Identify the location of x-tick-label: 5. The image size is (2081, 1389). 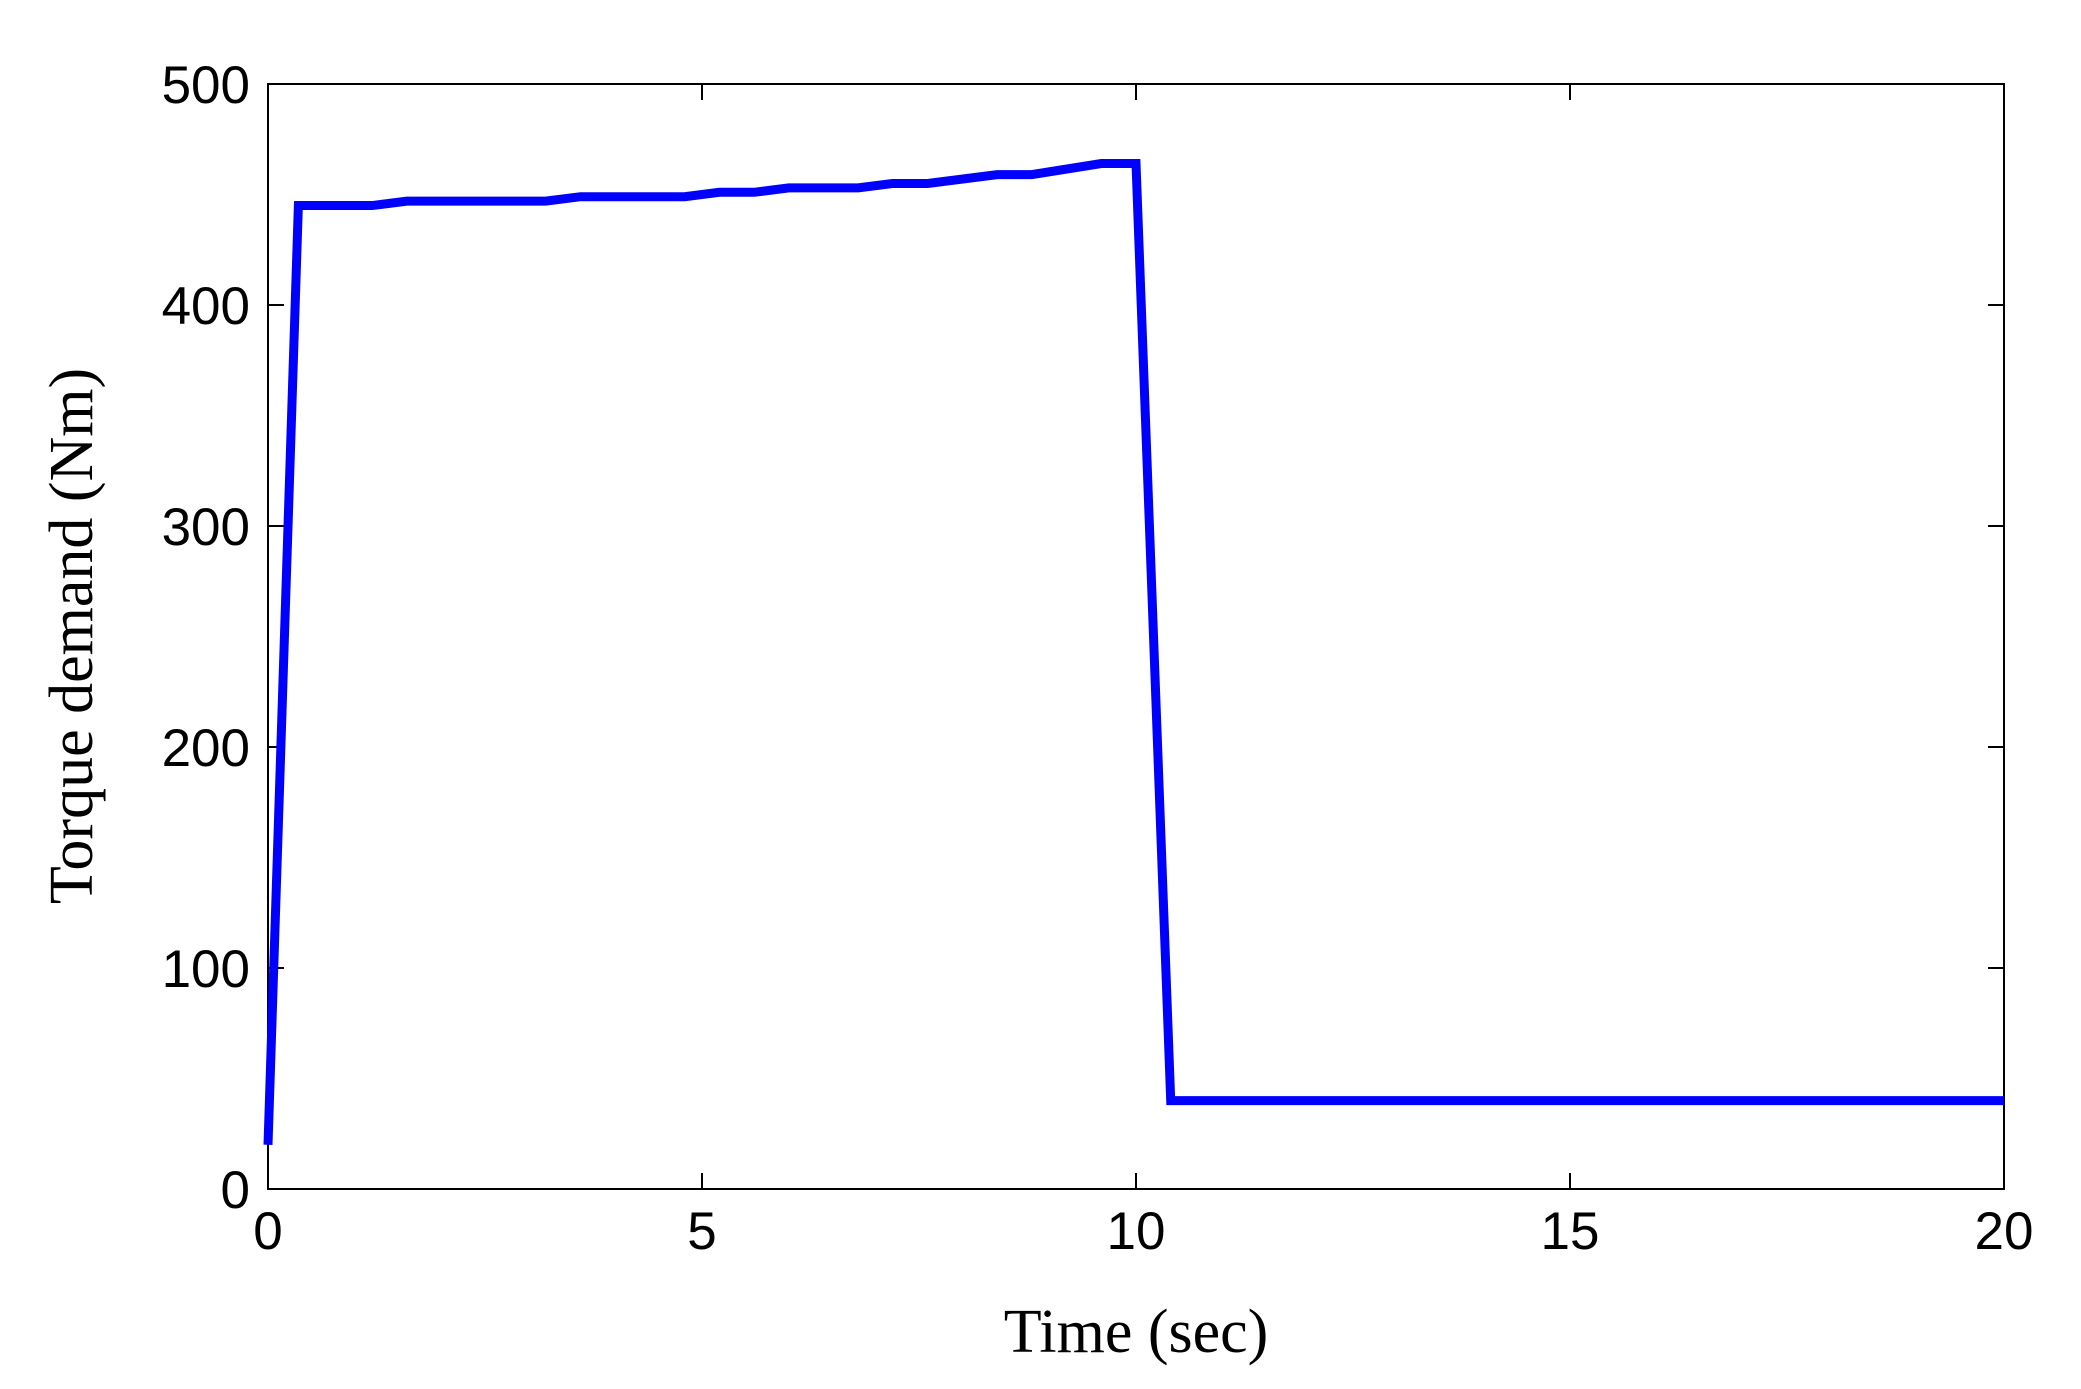
(701, 1231).